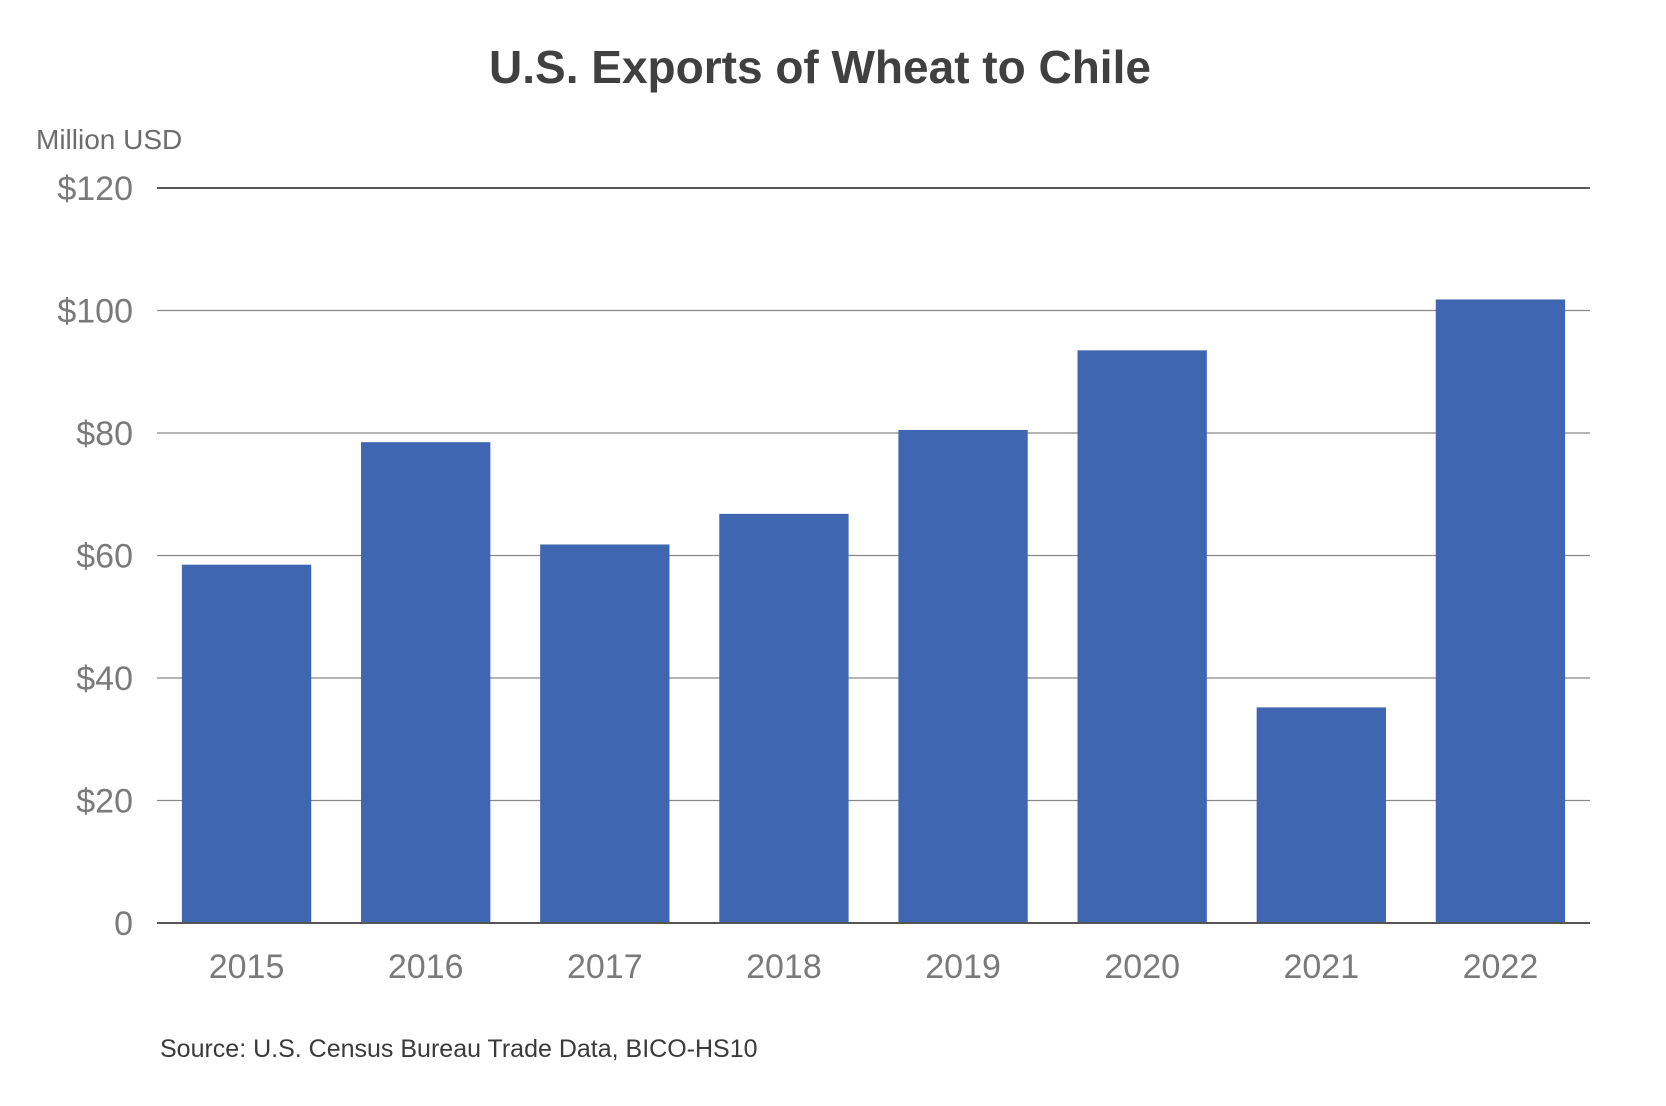 Image resolution: width=1666 pixels, height=1106 pixels. What do you see at coordinates (874, 967) in the screenshot?
I see `x-axis-ticks: 2015 2016 2017 2018 2019 2020 2021 2022` at bounding box center [874, 967].